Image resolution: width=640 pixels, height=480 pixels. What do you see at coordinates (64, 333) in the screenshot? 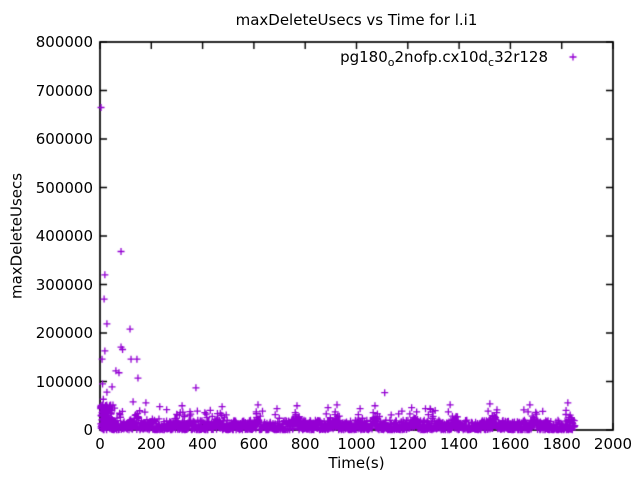
I see `y-tick-label: 200000` at bounding box center [64, 333].